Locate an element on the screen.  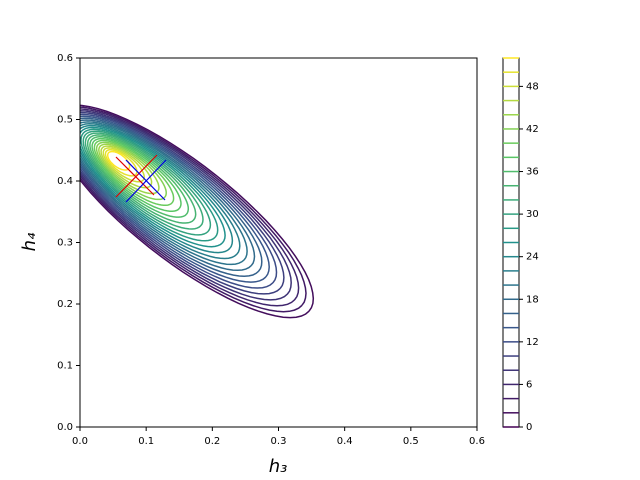
x-tick-label: 0.3 is located at coordinates (279, 441).